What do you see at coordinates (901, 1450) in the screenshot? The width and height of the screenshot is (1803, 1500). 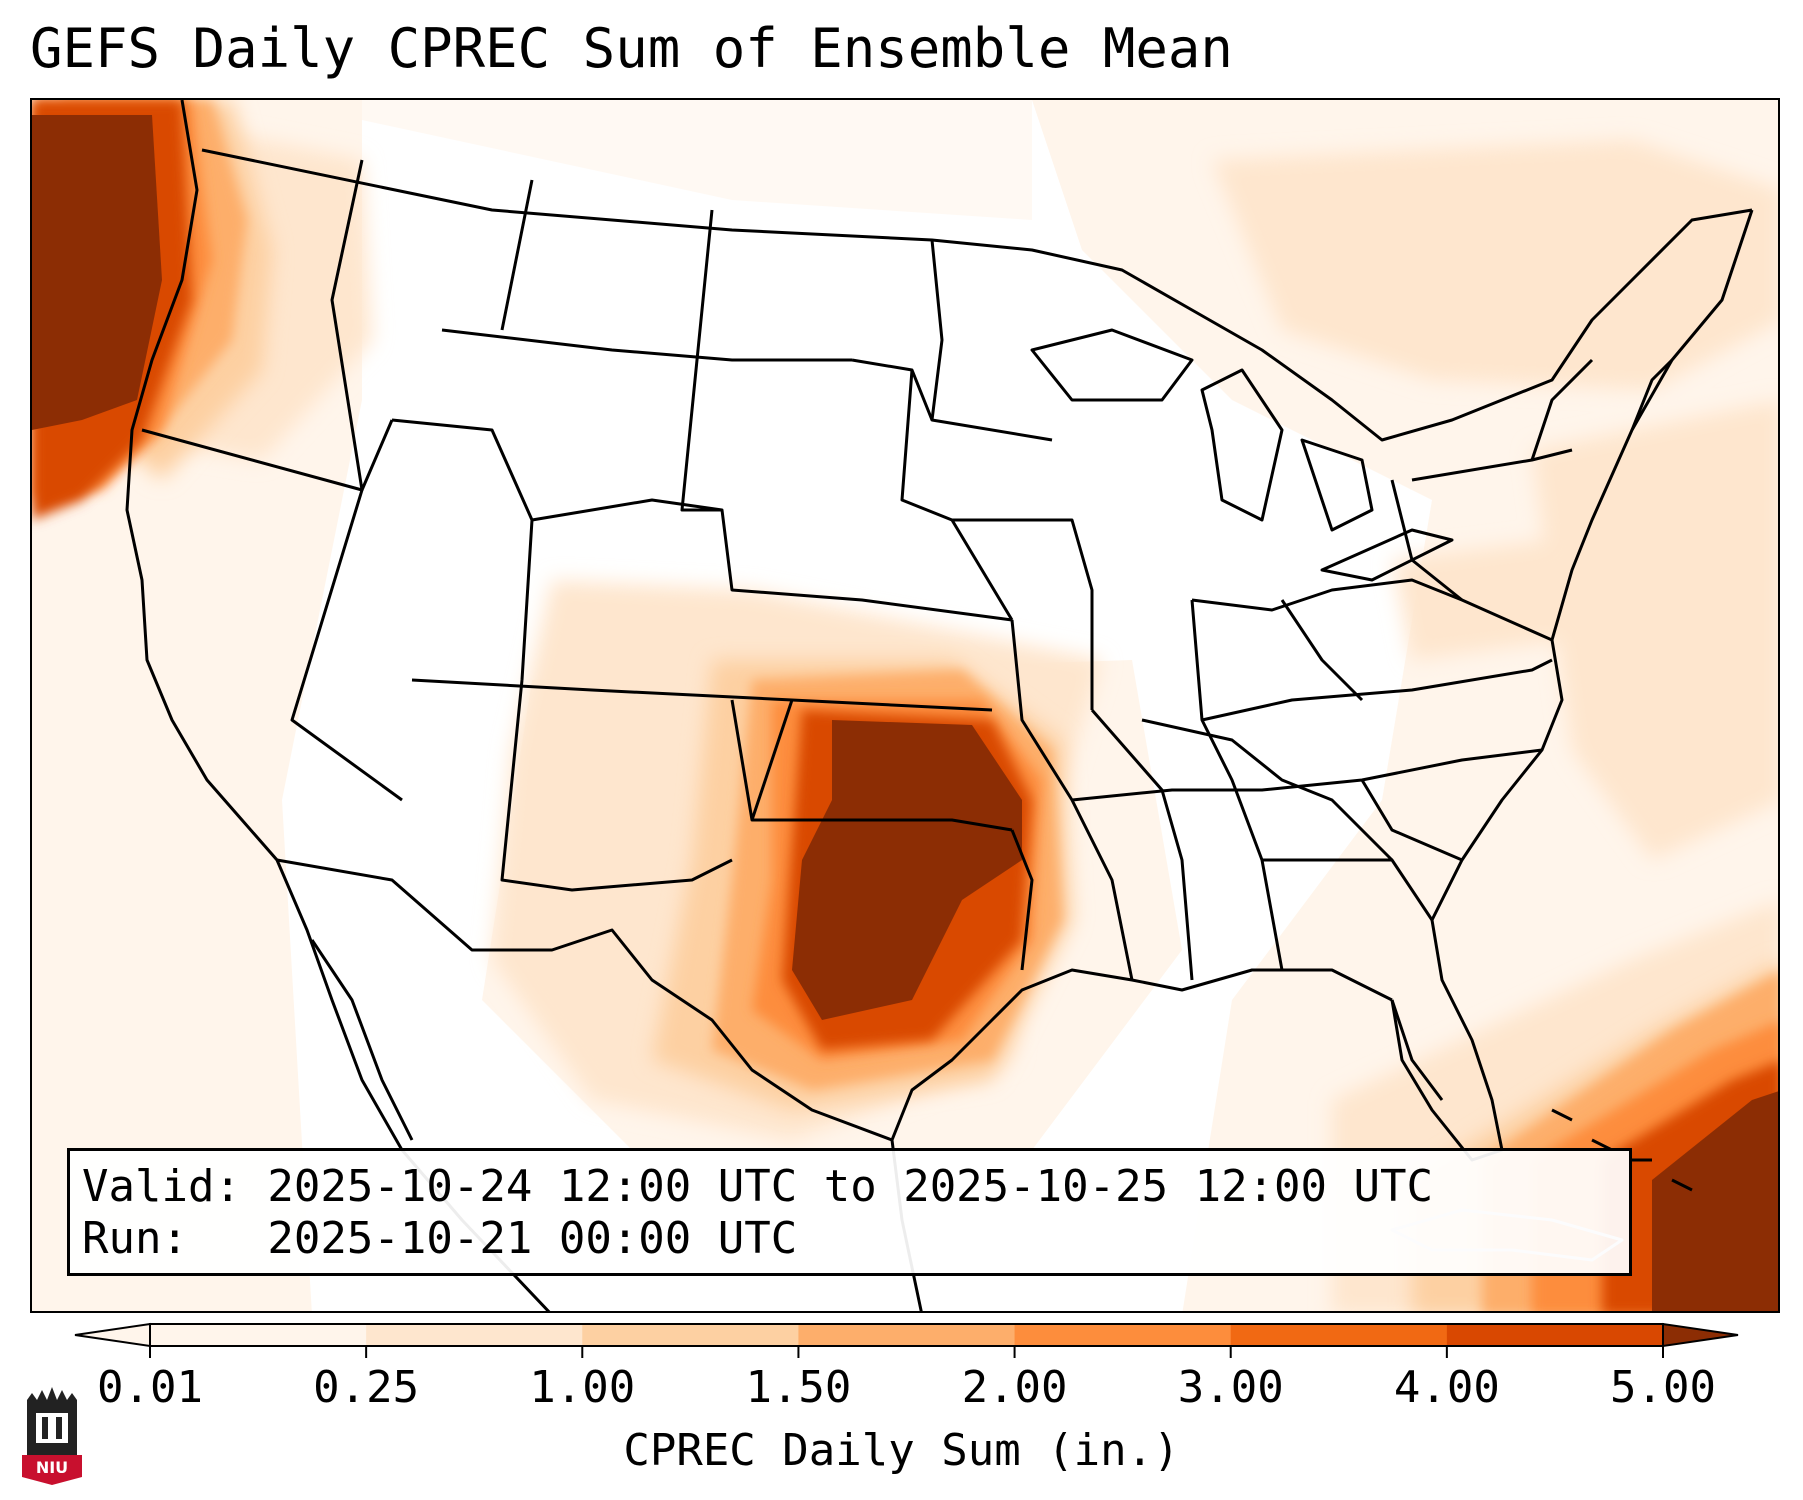 I see `colorbar-label: CPREC Daily Sum (in.)` at bounding box center [901, 1450].